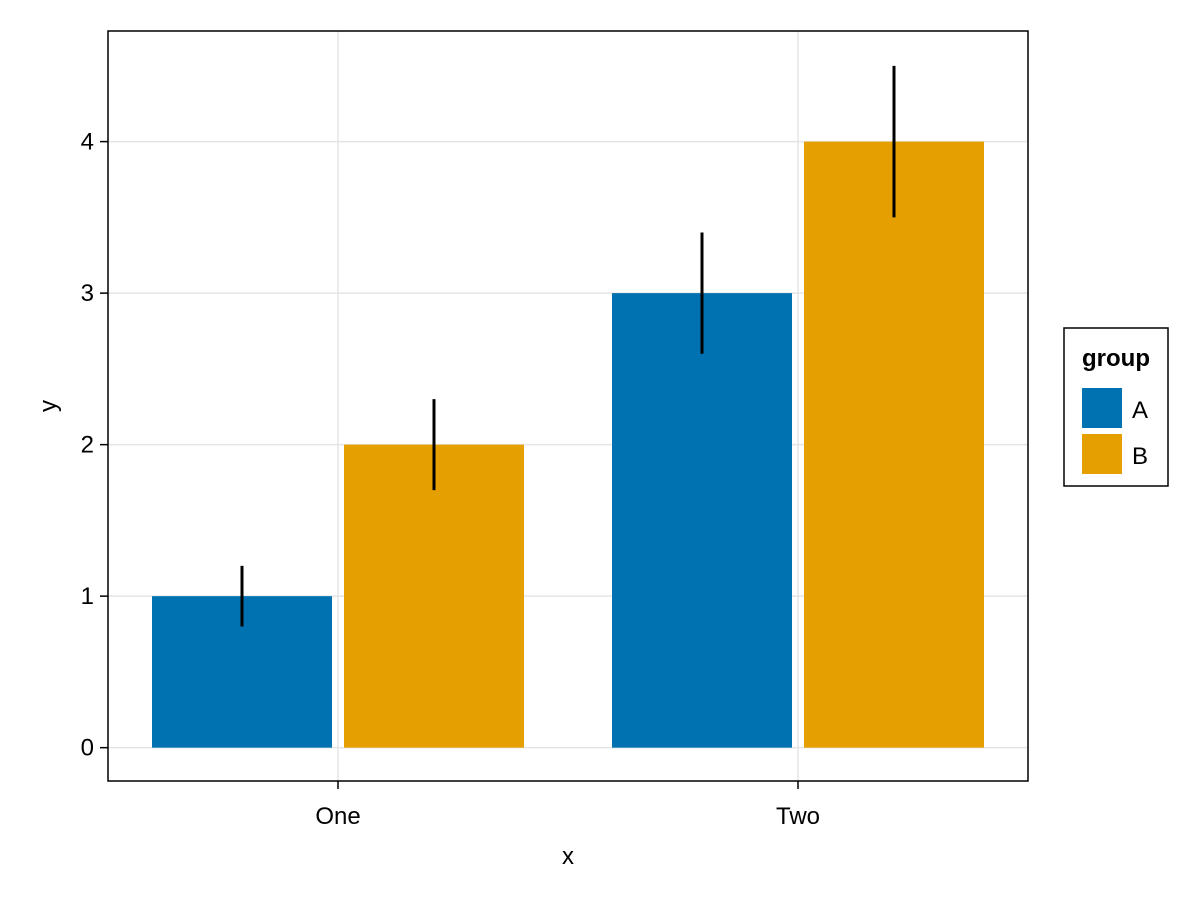  Describe the element at coordinates (48, 406) in the screenshot. I see `y-axis-label: y` at that location.